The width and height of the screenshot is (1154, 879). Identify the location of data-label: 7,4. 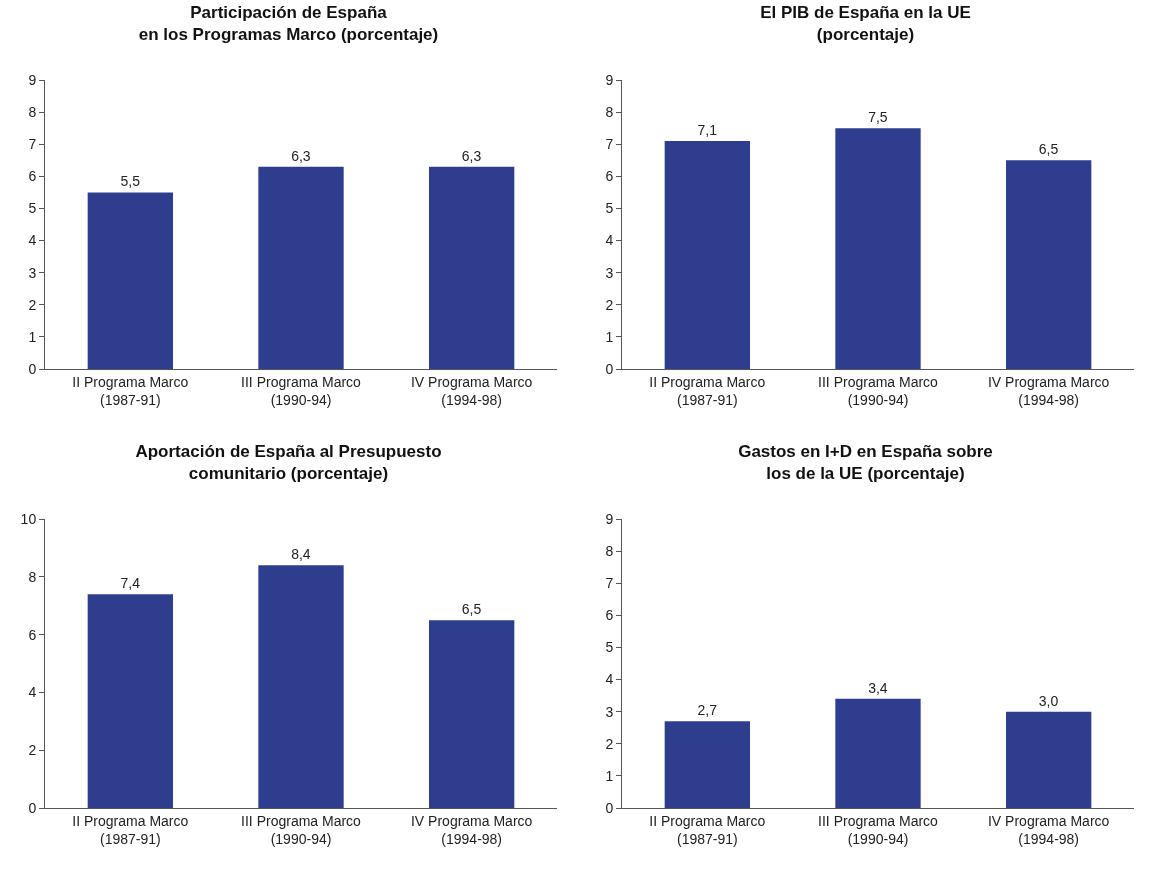
(130, 583).